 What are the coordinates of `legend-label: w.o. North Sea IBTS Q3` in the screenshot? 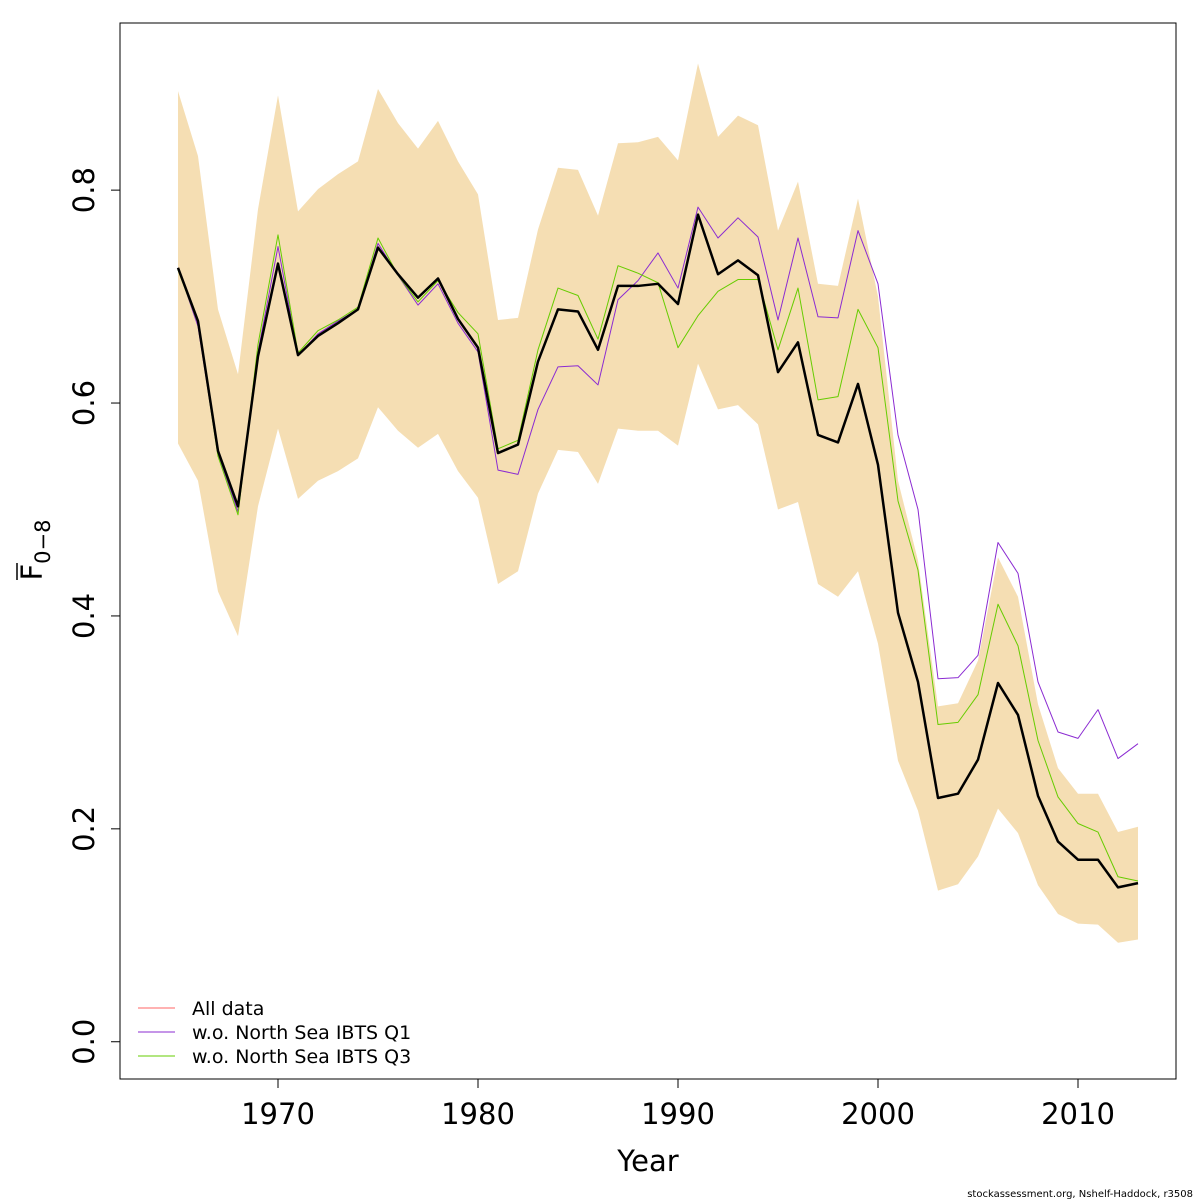 It's located at (301, 1057).